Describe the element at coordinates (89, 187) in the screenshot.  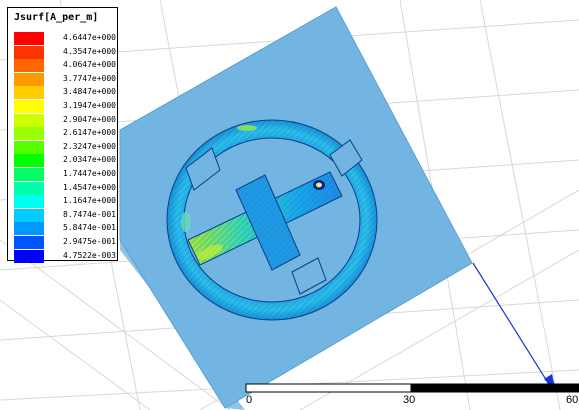
I see `legend-value: 1.4547e+000` at that location.